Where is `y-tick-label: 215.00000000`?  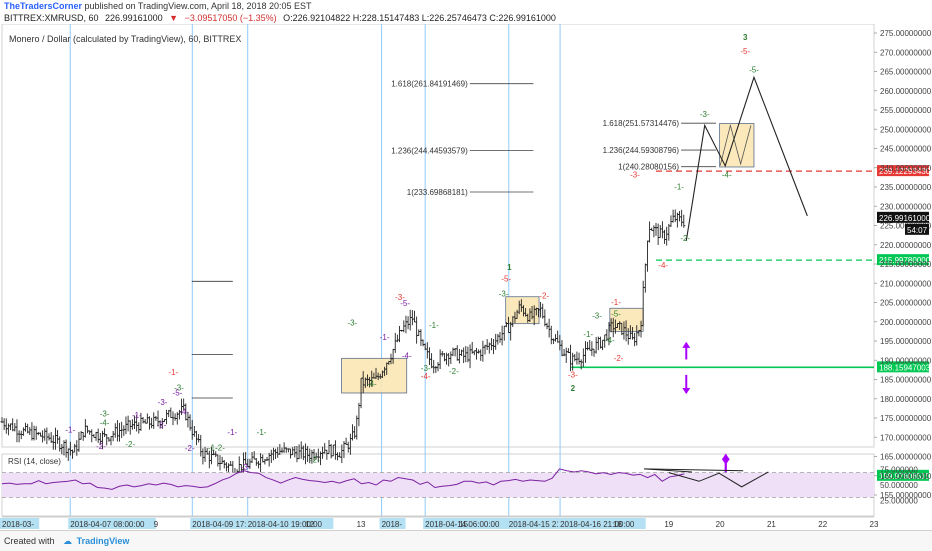
y-tick-label: 215.00000000 is located at coordinates (906, 264).